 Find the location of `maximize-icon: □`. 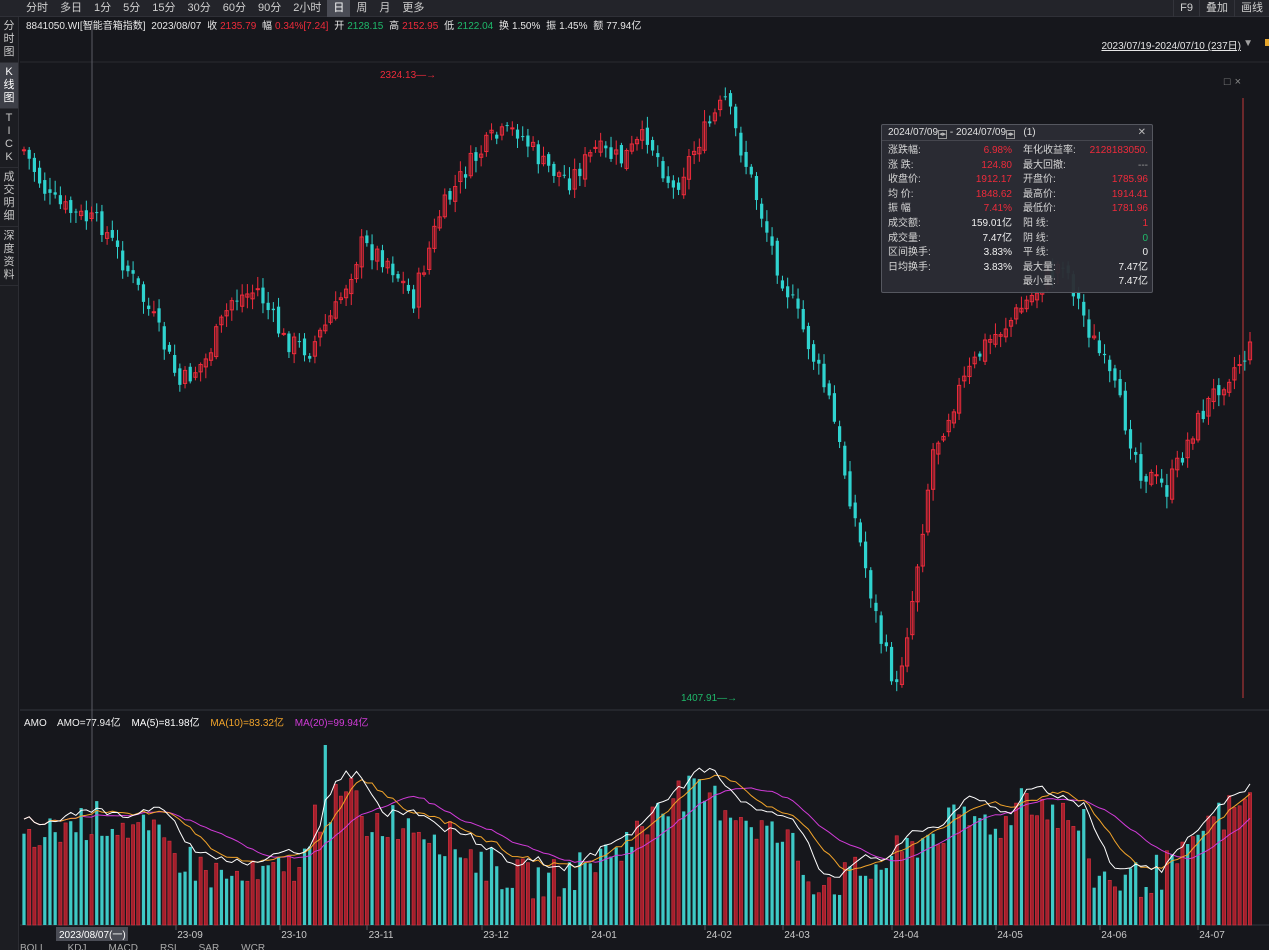

maximize-icon: □ is located at coordinates (1229, 82).